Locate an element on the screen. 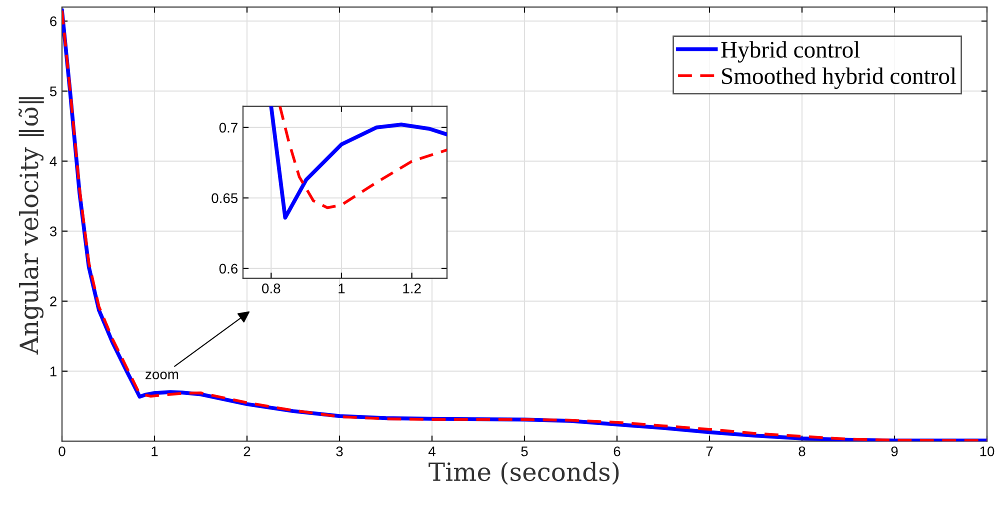 This screenshot has width=1000, height=506. annotation: zoom is located at coordinates (162, 376).